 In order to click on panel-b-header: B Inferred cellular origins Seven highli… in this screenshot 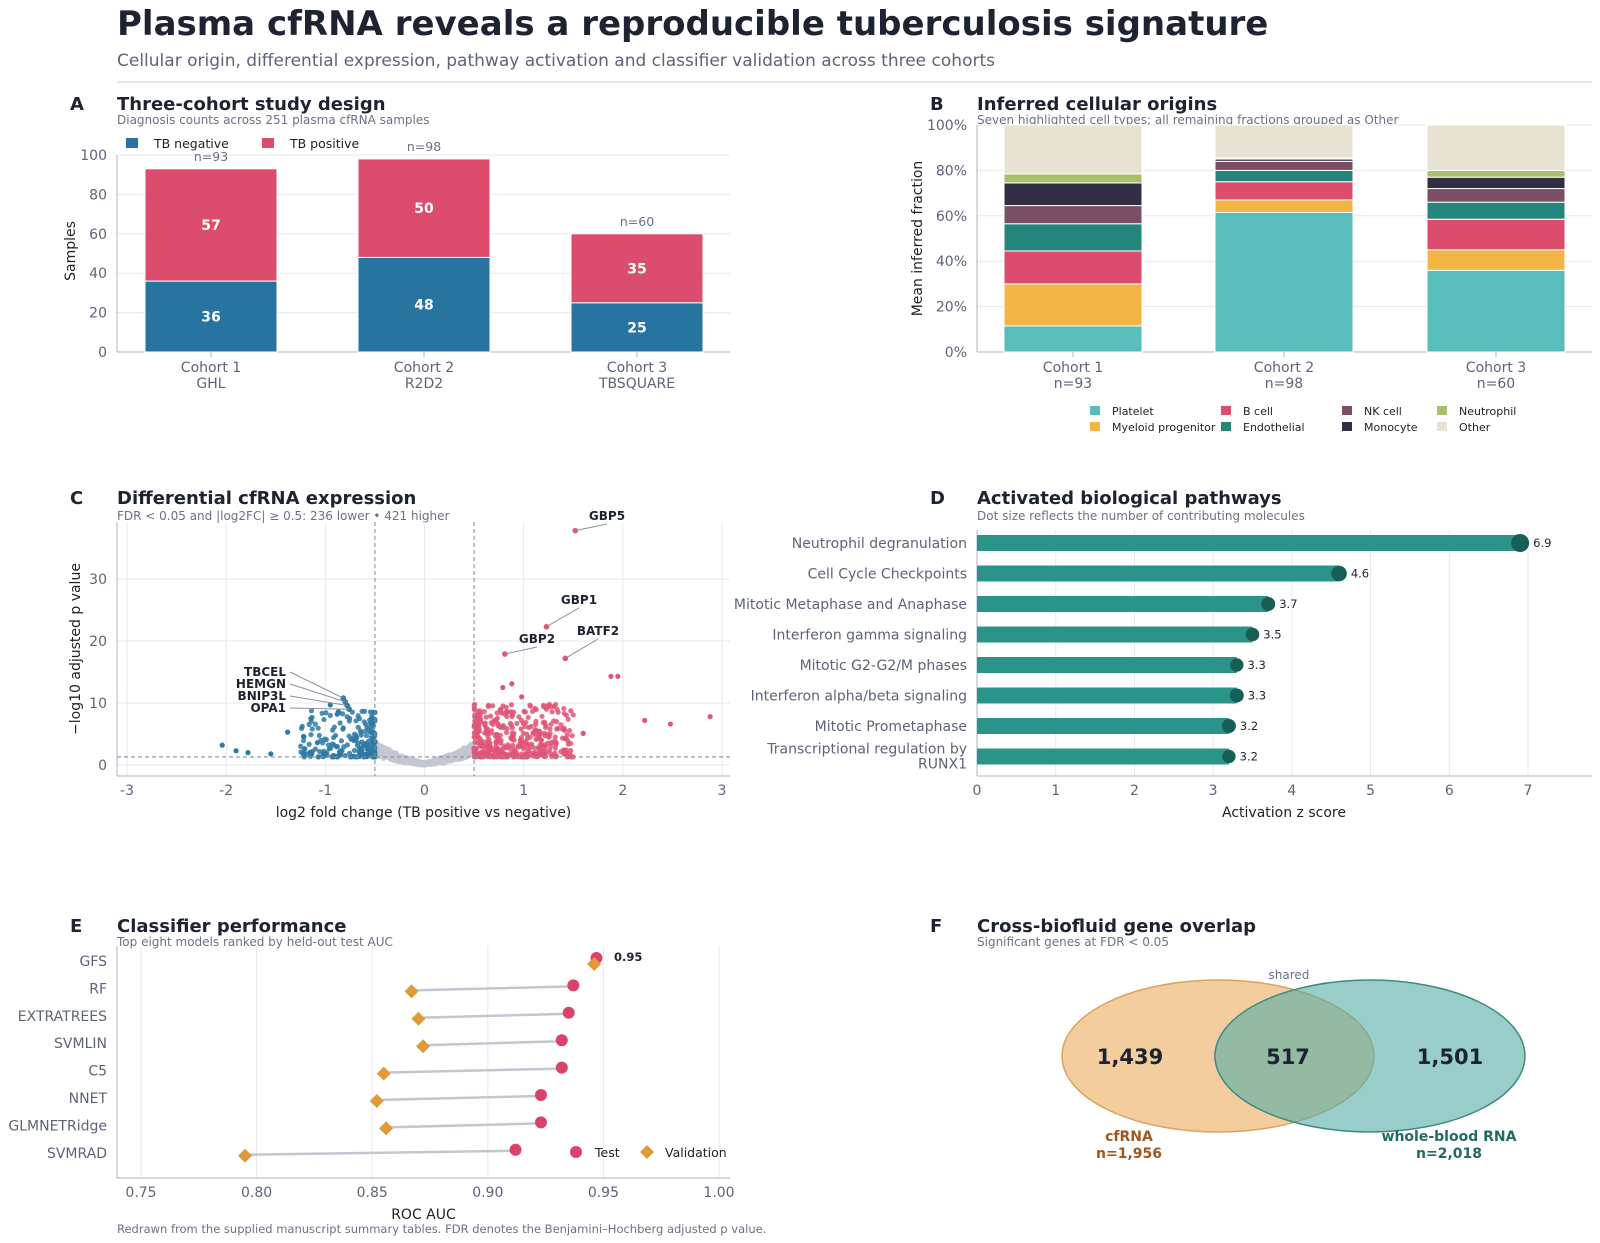, I will do `click(1164, 110)`.